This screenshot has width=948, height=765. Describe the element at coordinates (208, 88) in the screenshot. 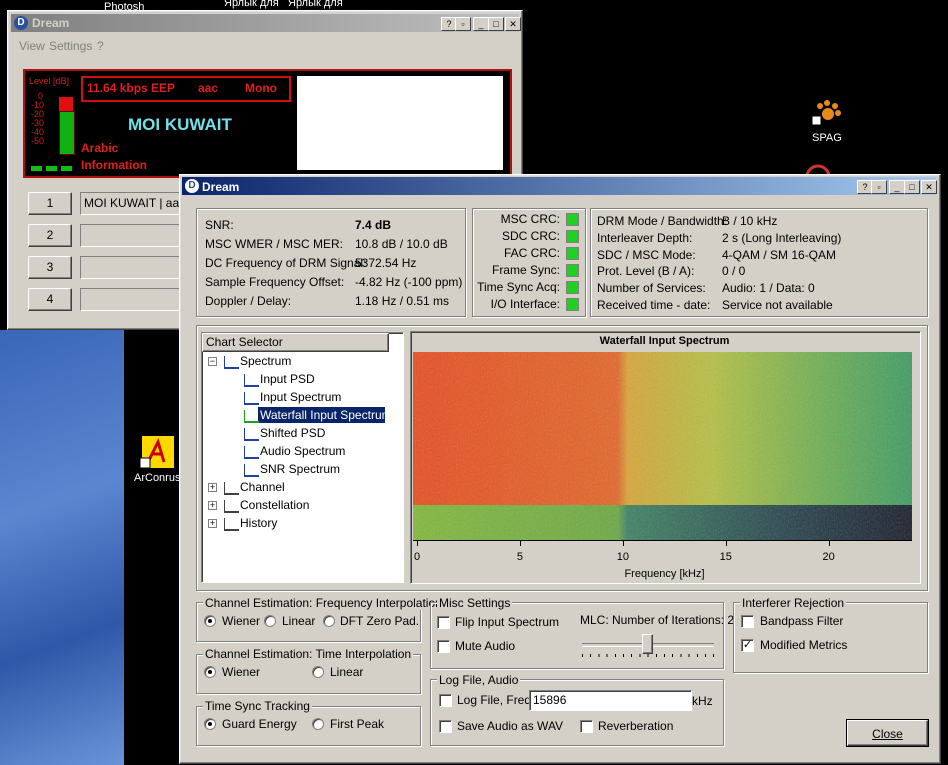

I see `codec: aac` at that location.